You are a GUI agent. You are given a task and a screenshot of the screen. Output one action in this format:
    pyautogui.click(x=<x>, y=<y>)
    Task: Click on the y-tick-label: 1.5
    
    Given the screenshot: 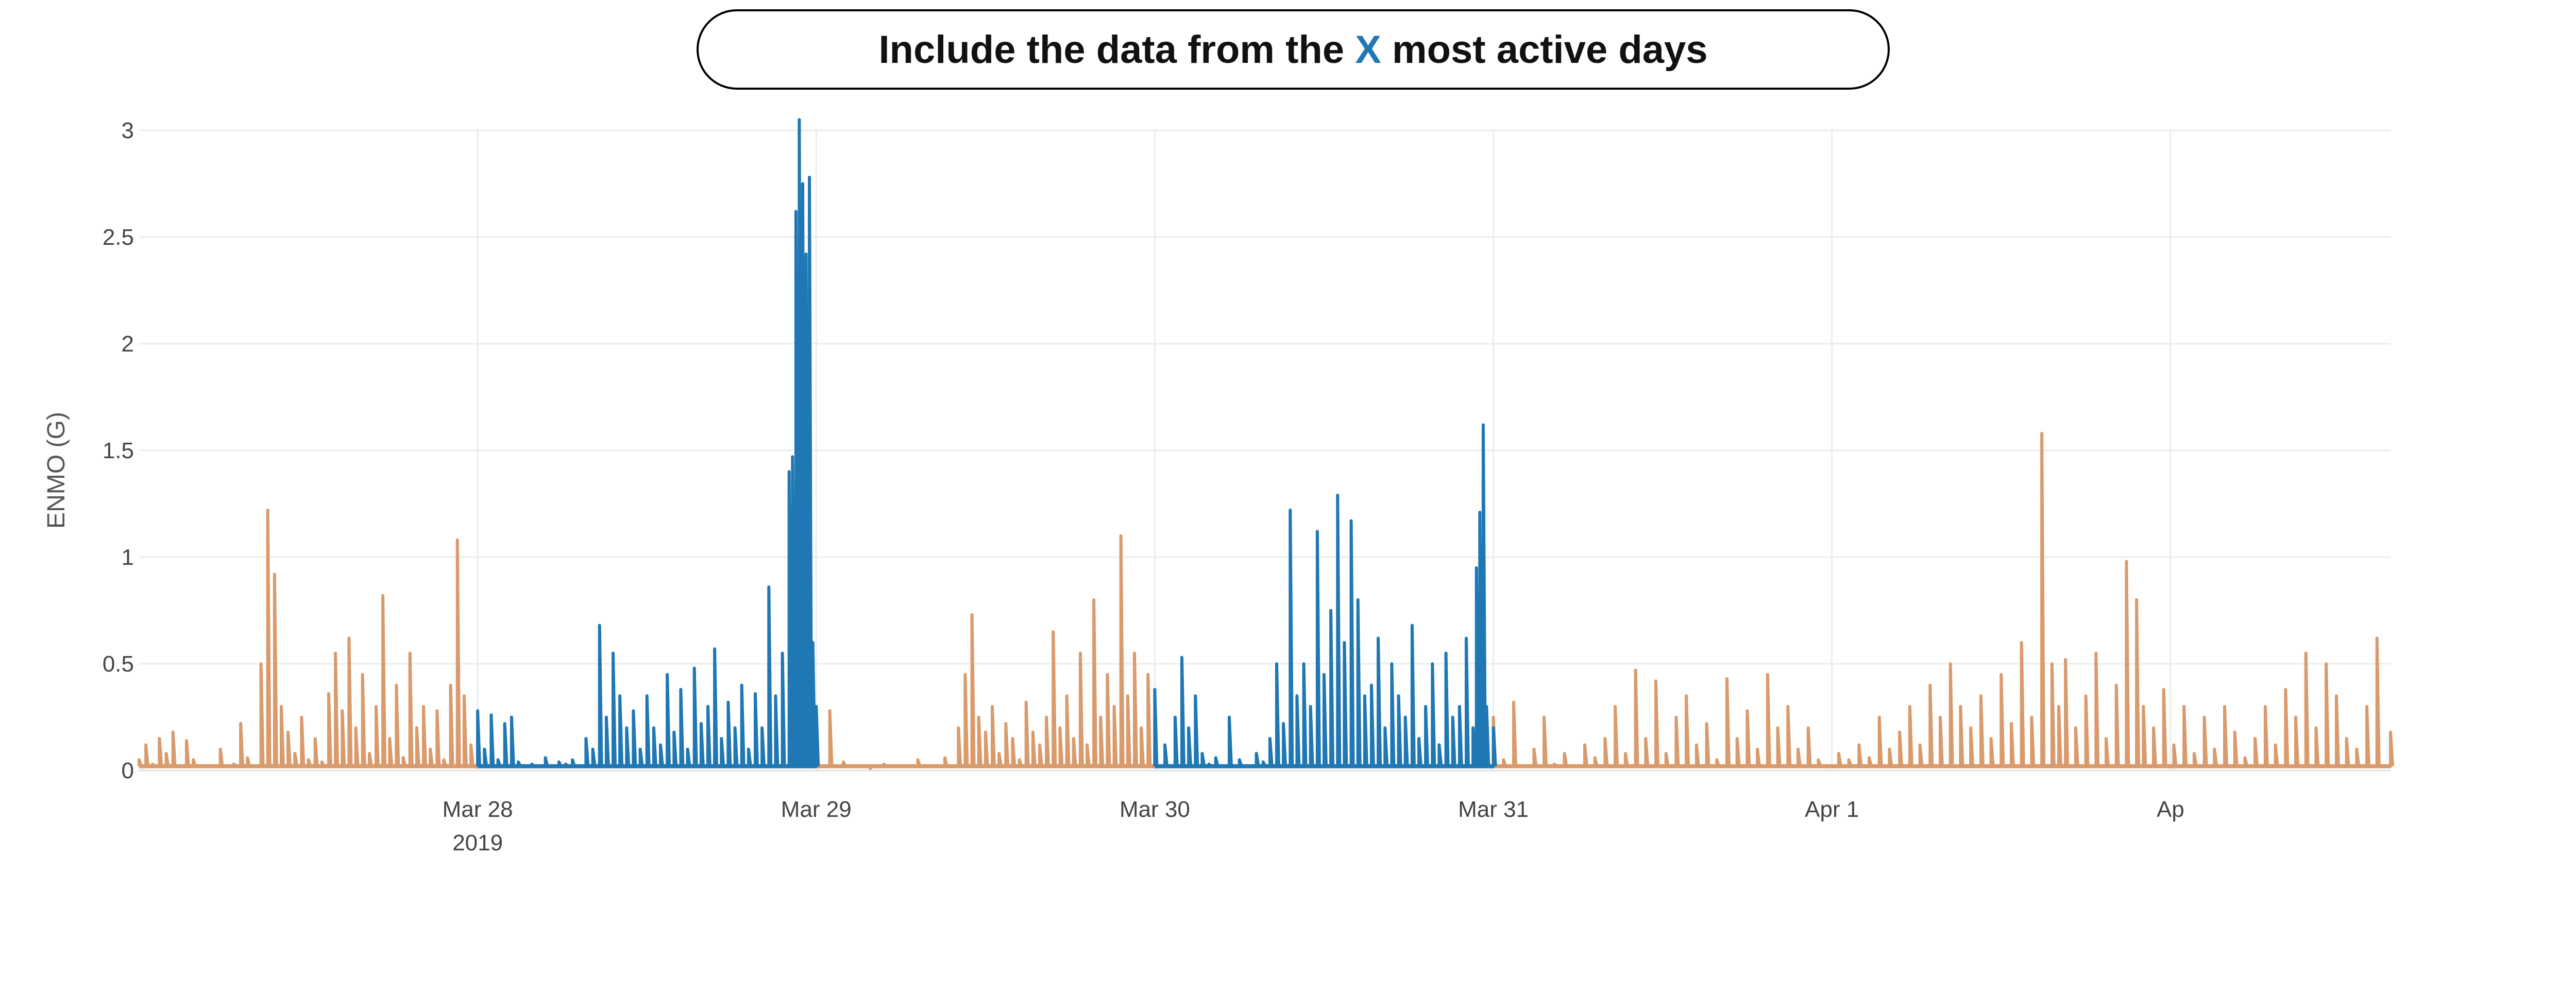 What is the action you would take?
    pyautogui.click(x=118, y=450)
    